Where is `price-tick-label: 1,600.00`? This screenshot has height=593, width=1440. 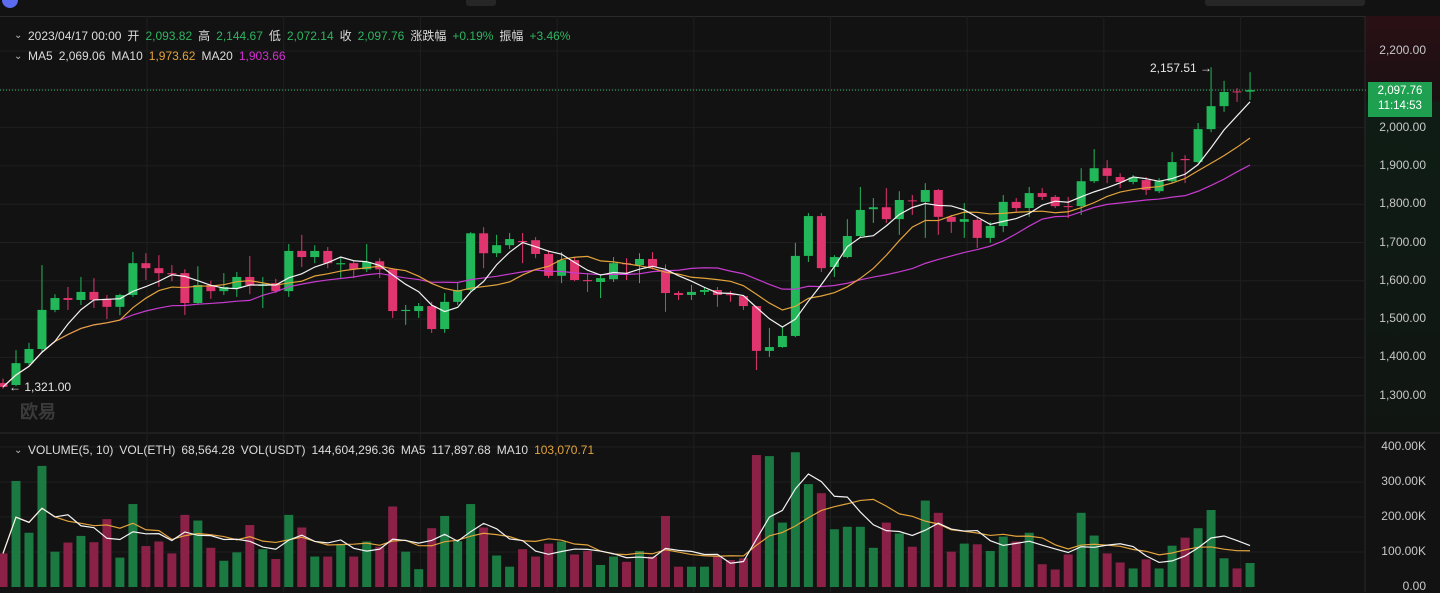
price-tick-label: 1,600.00 is located at coordinates (1402, 279).